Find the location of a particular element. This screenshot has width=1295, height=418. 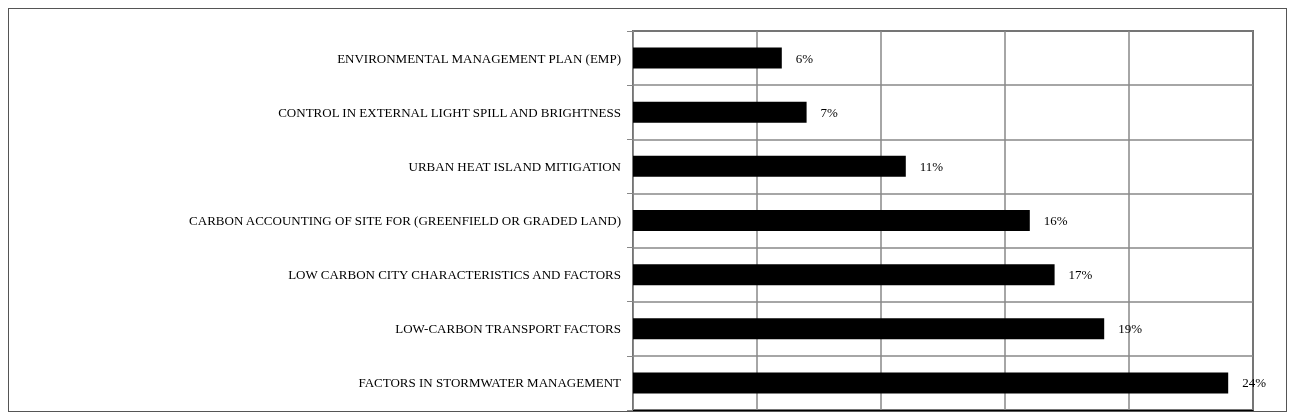

y-tick-label: LOW CARBON CITY CHARACTERISTICS AND FACTORS is located at coordinates (454, 275).